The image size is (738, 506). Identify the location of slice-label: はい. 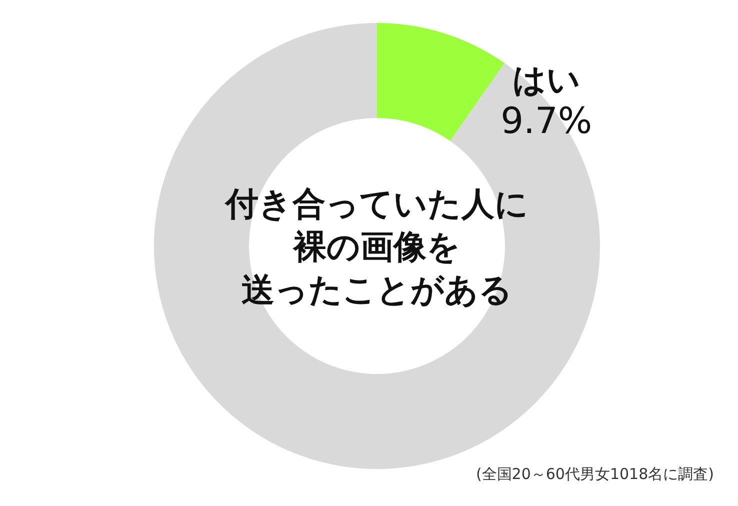
(546, 80).